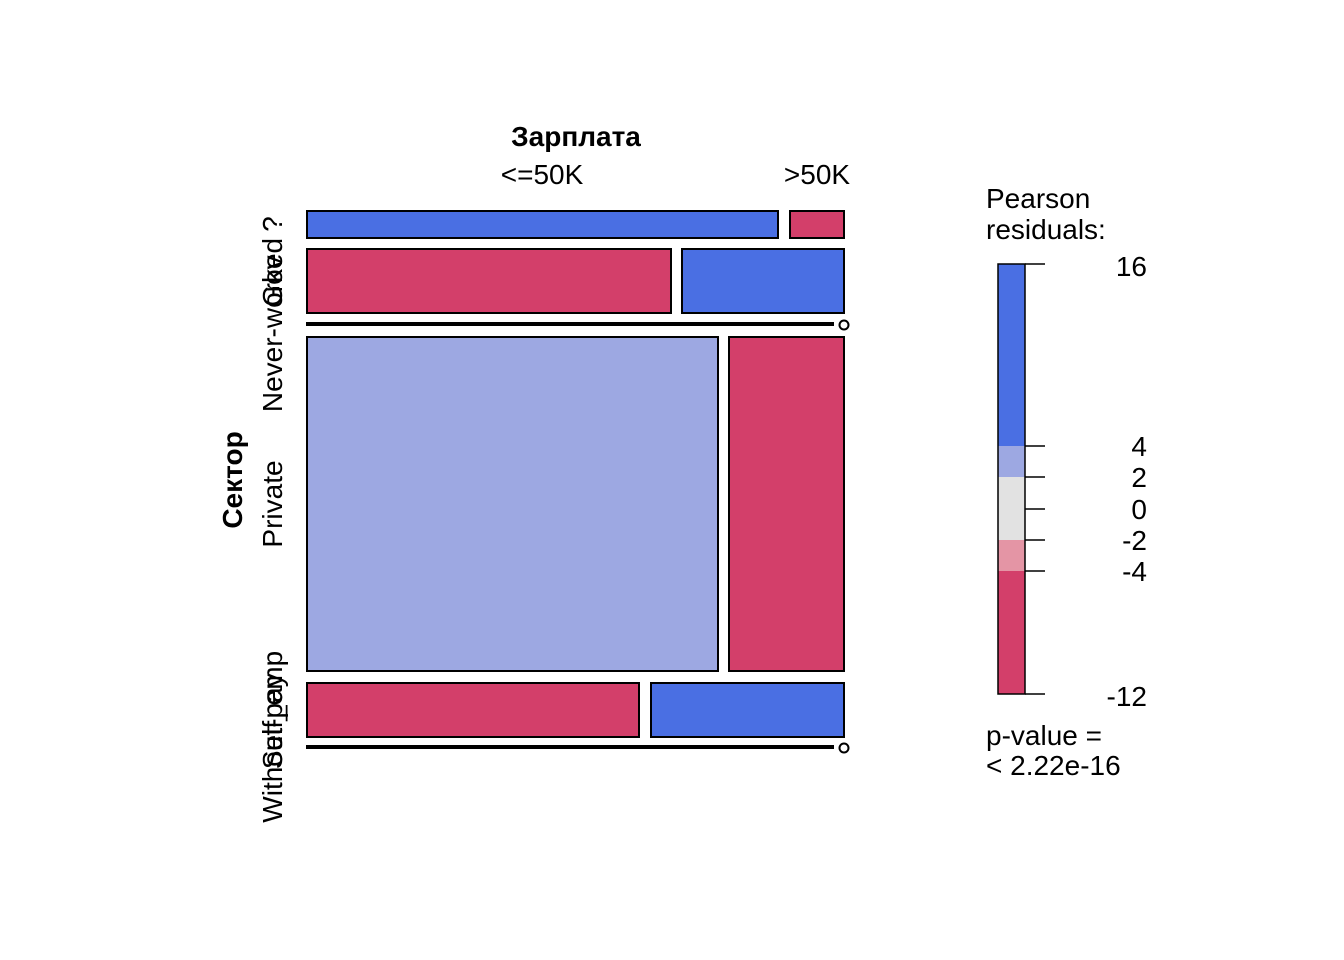 The image size is (1344, 960). I want to click on y-category-label-self-emp: Self_emp, so click(272, 710).